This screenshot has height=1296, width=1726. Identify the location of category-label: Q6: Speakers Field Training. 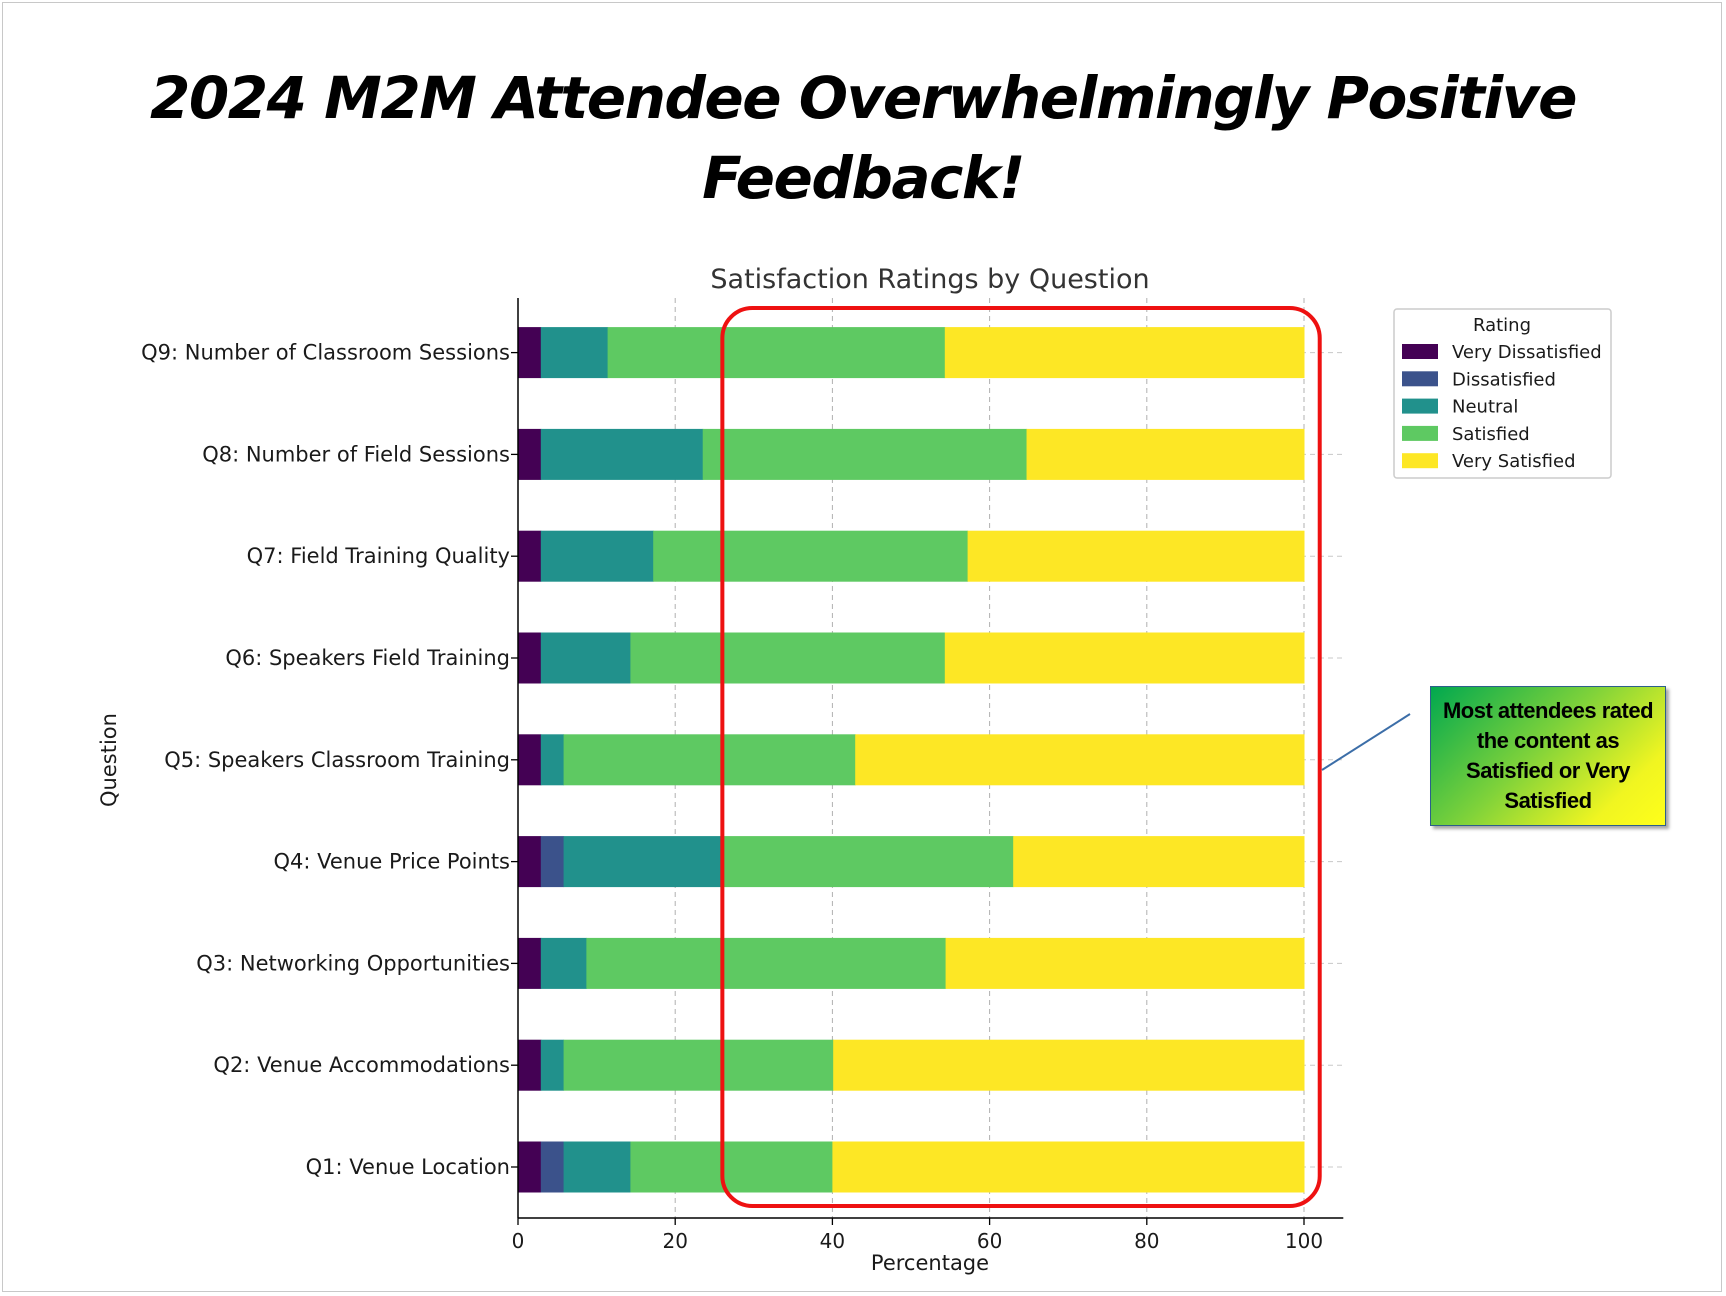
(367, 658).